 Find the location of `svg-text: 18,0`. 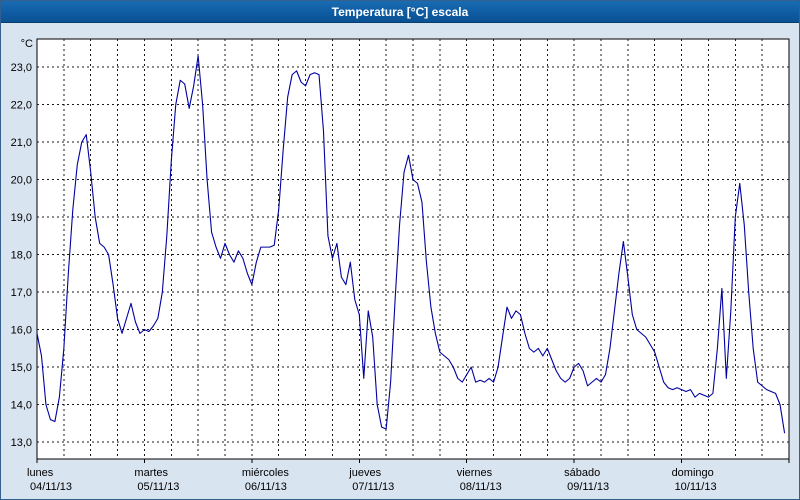

svg-text: 18,0 is located at coordinates (21, 256).